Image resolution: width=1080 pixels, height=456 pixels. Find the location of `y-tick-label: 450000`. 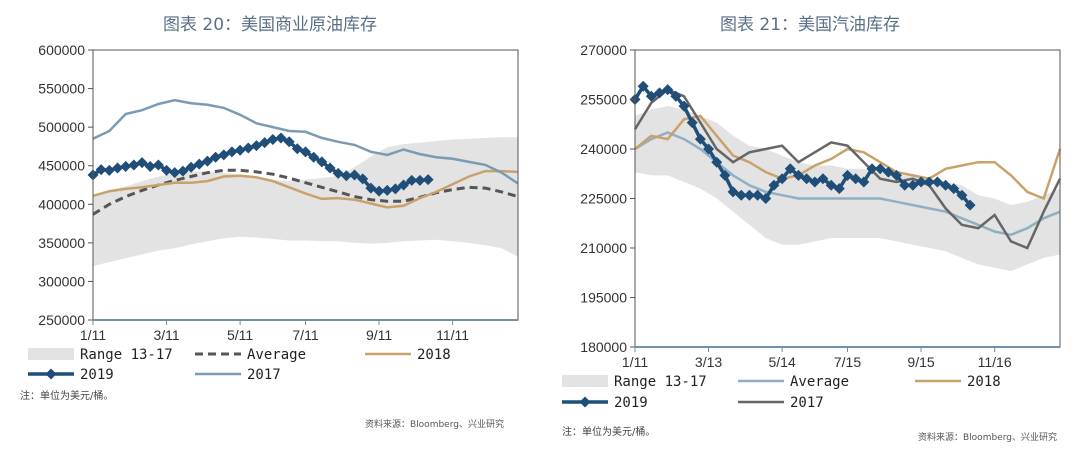

y-tick-label: 450000 is located at coordinates (61, 166).